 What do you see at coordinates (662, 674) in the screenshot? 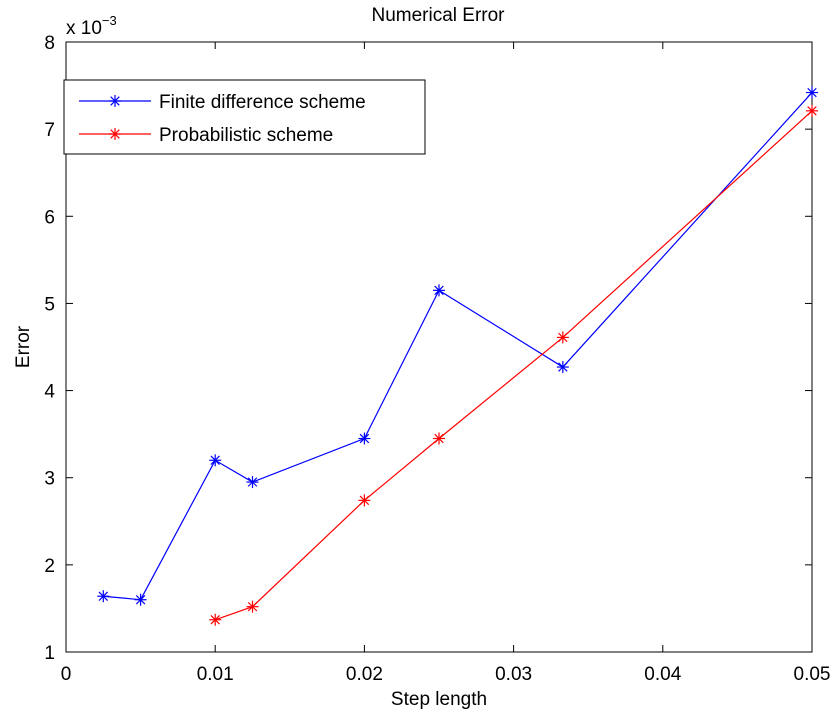
I see `x-tick-label: 0.04` at bounding box center [662, 674].